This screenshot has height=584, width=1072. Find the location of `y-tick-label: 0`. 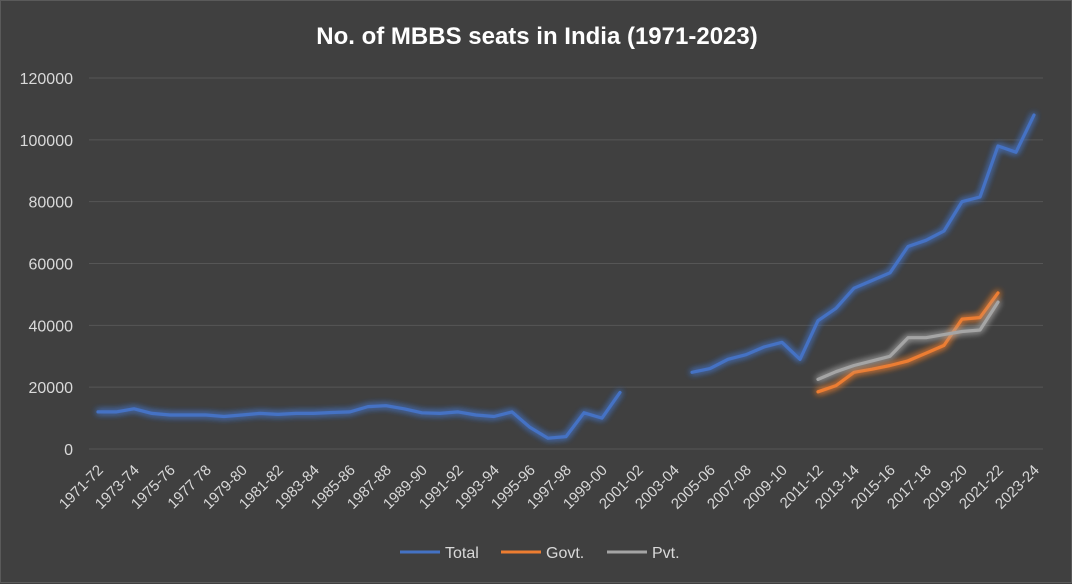

y-tick-label: 0 is located at coordinates (68, 450).